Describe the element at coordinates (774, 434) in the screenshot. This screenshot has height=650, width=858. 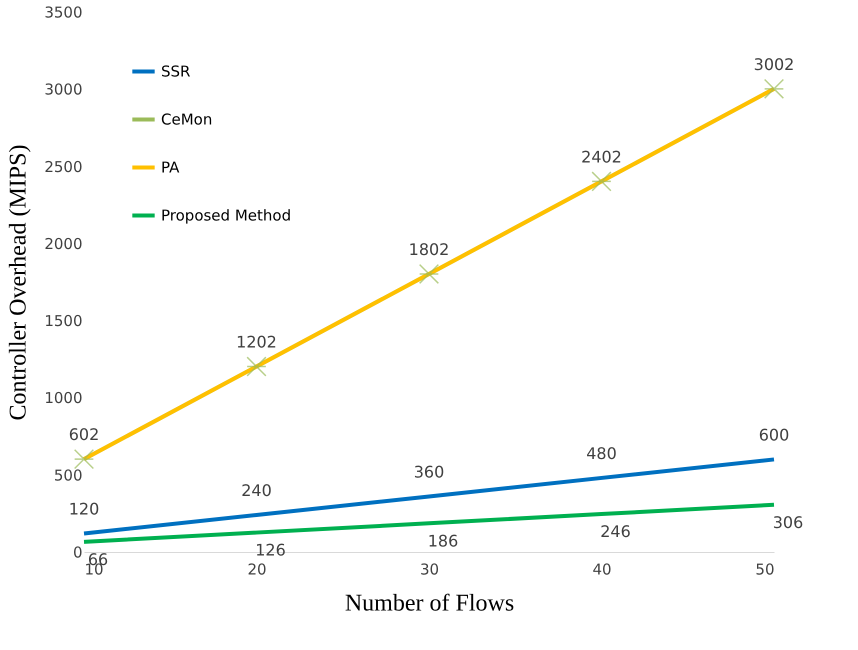
I see `data-label: 600` at that location.